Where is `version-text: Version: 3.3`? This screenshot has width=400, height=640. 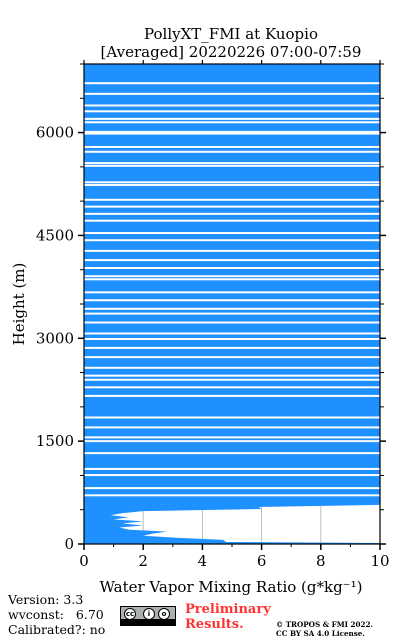
version-text: Version: 3.3 is located at coordinates (46, 599).